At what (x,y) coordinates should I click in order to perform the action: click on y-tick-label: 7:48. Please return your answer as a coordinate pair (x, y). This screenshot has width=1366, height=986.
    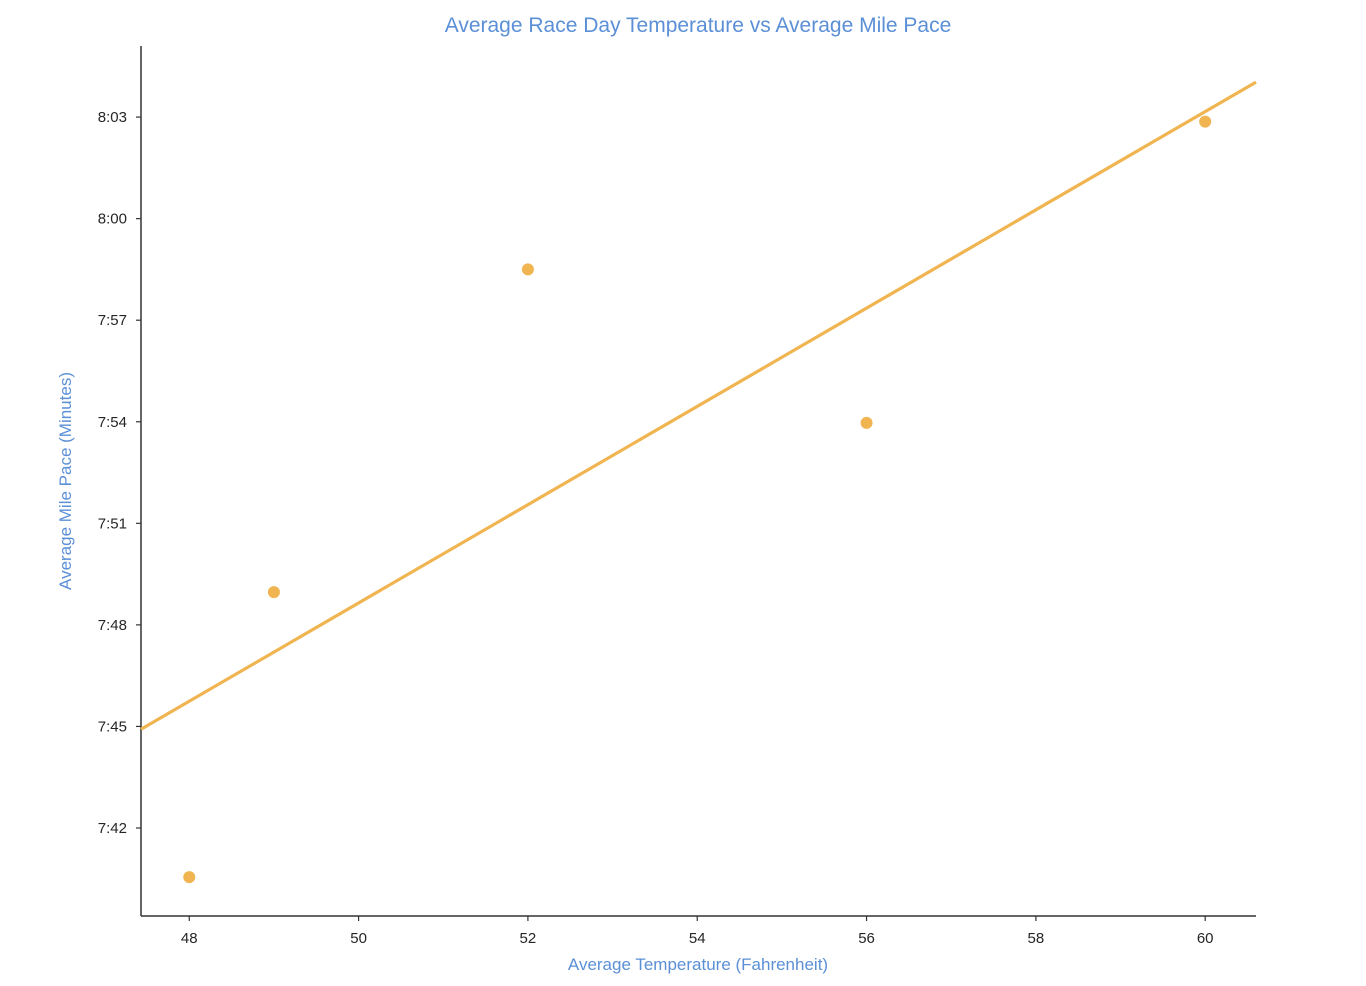
    Looking at the image, I should click on (112, 625).